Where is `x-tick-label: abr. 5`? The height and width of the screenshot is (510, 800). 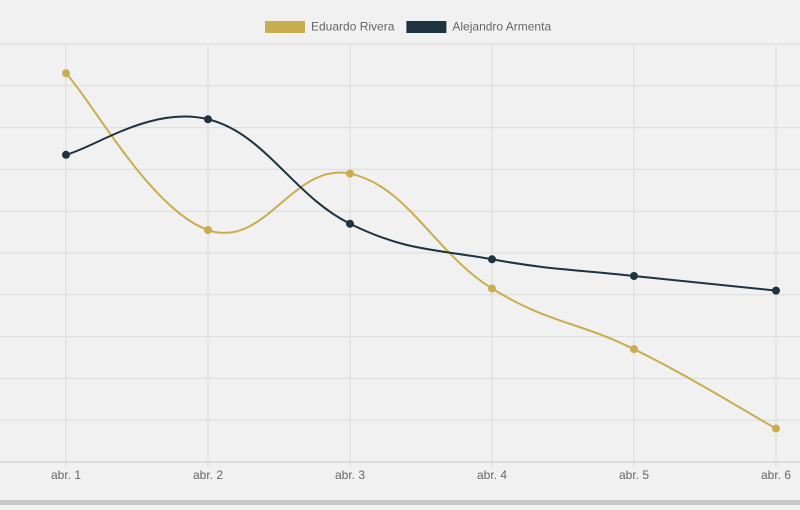 x-tick-label: abr. 5 is located at coordinates (634, 475).